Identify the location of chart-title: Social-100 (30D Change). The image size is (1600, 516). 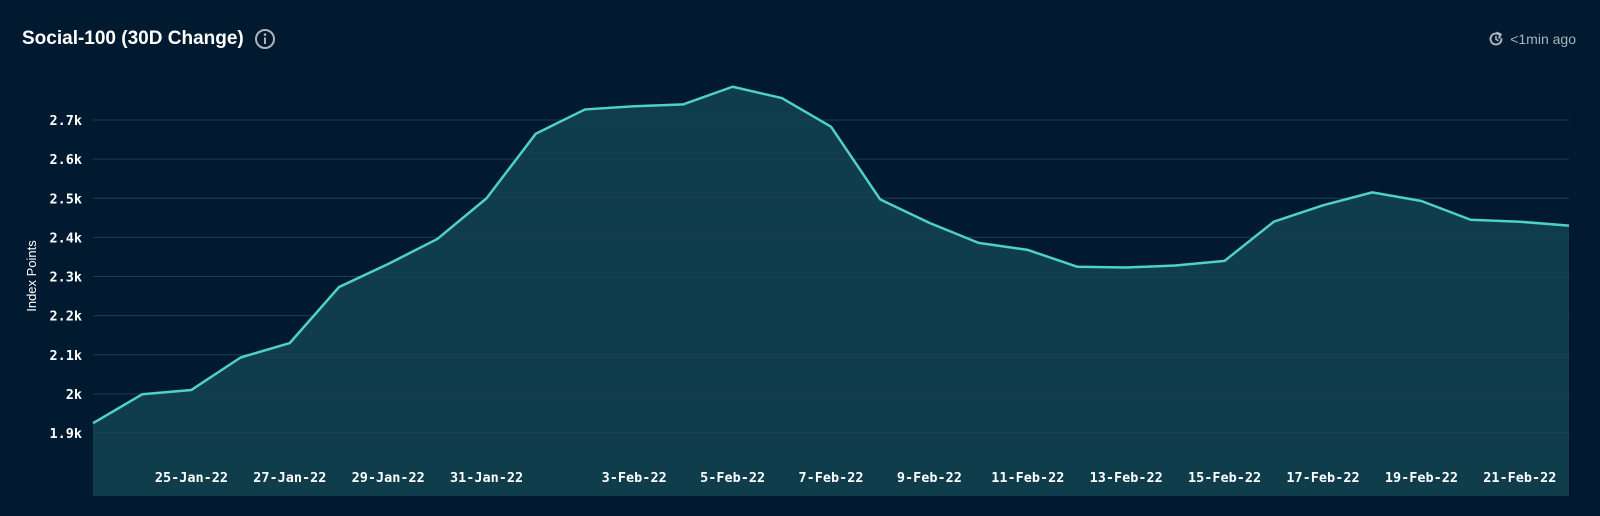
(133, 38).